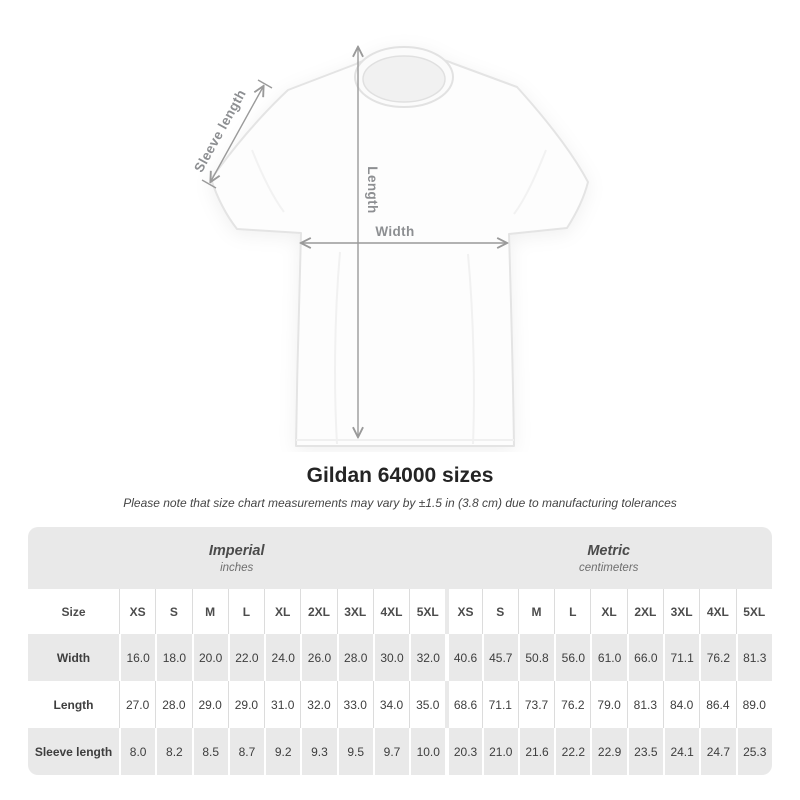 This screenshot has height=800, width=800. Describe the element at coordinates (572, 657) in the screenshot. I see `measurement-value-cell: 56.0` at that location.